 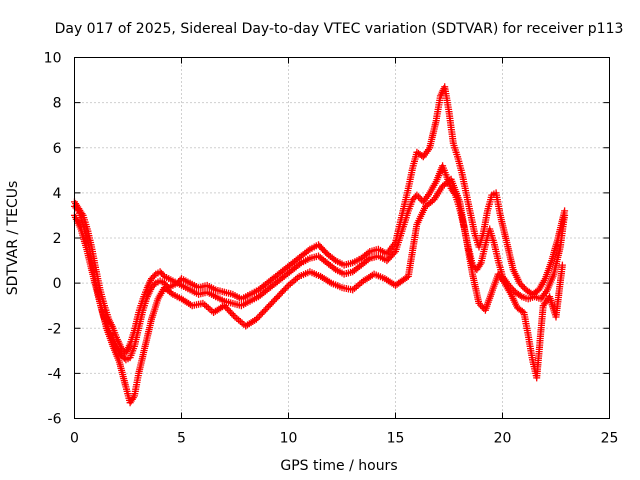 I want to click on x-tick-label: 0, so click(x=74, y=439).